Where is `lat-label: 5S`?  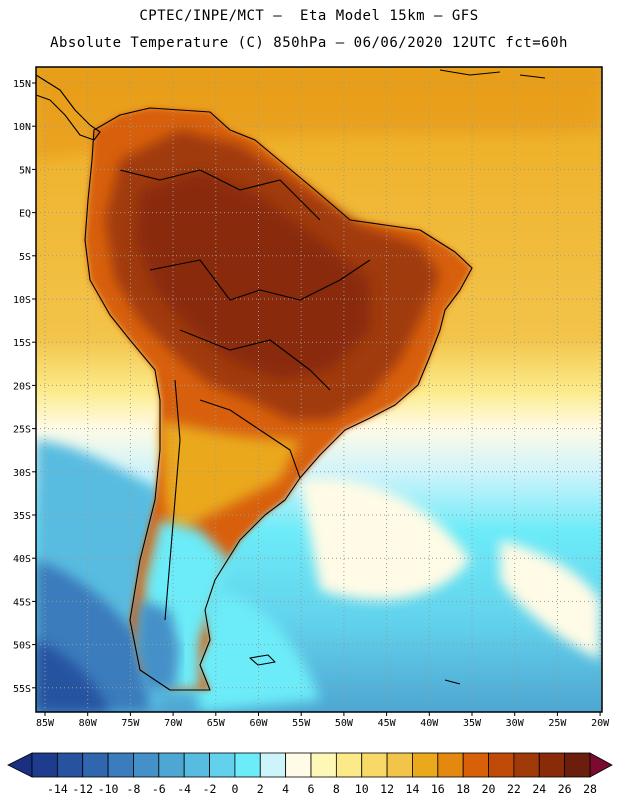 lat-label: 5S is located at coordinates (25, 257).